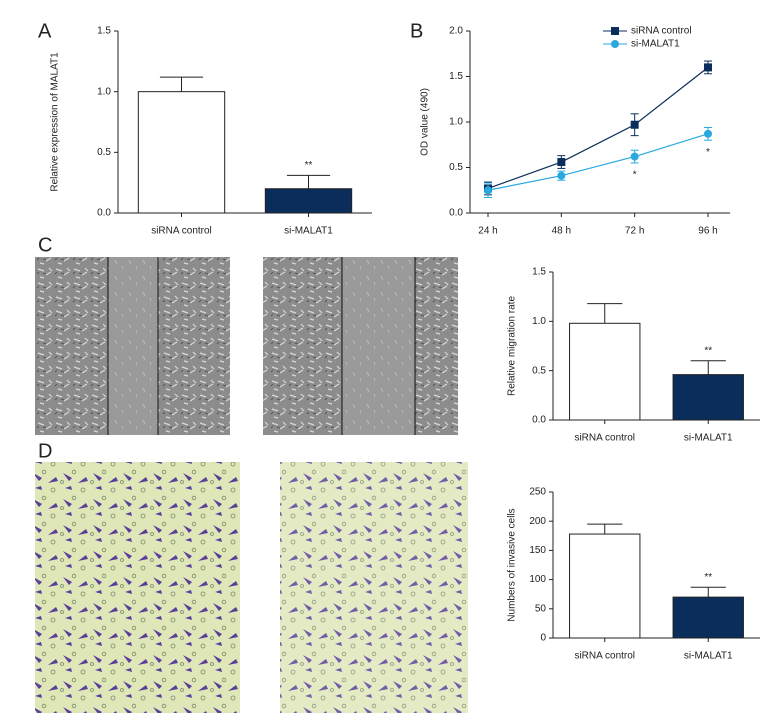 Image resolution: width=780 pixels, height=725 pixels. Describe the element at coordinates (512, 564) in the screenshot. I see `y-axis-label: Numbers of invasive cells` at that location.